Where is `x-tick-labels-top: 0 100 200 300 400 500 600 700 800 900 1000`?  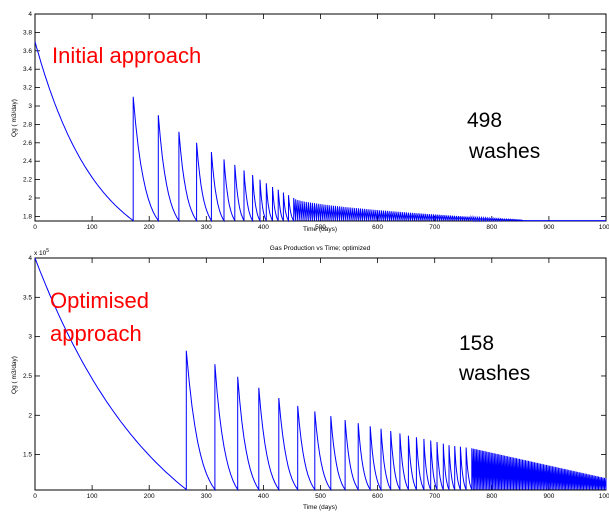
x-tick-labels-top: 0 100 200 300 400 500 600 700 800 900 1000 is located at coordinates (321, 227).